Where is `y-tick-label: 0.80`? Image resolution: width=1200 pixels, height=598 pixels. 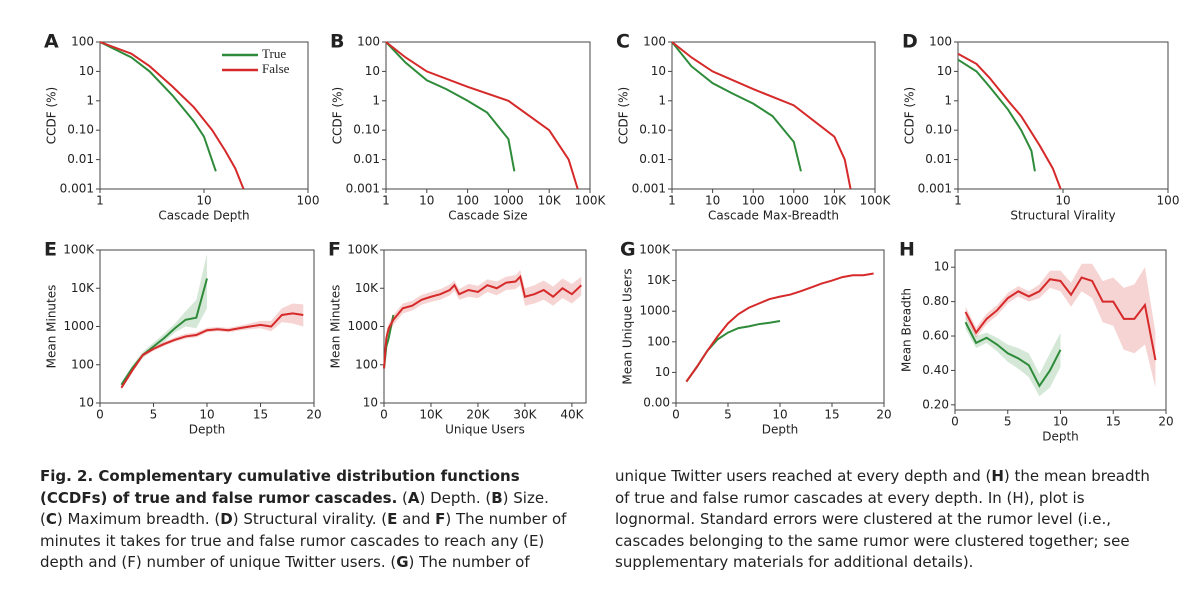 y-tick-label: 0.80 is located at coordinates (935, 301).